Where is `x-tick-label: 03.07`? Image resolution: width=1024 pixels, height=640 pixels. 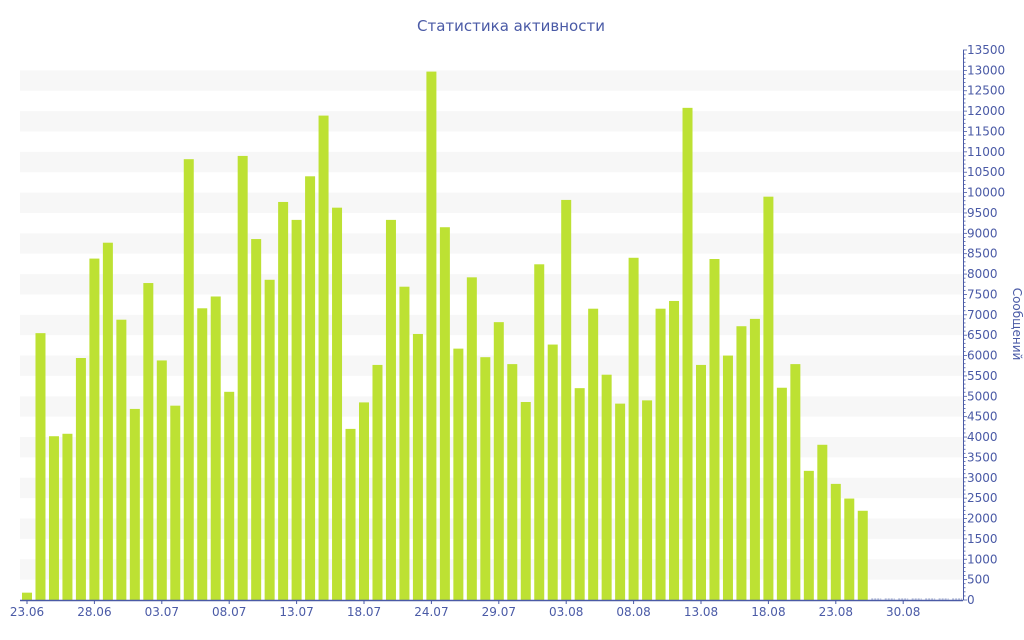
x-tick-label: 03.07 is located at coordinates (162, 612).